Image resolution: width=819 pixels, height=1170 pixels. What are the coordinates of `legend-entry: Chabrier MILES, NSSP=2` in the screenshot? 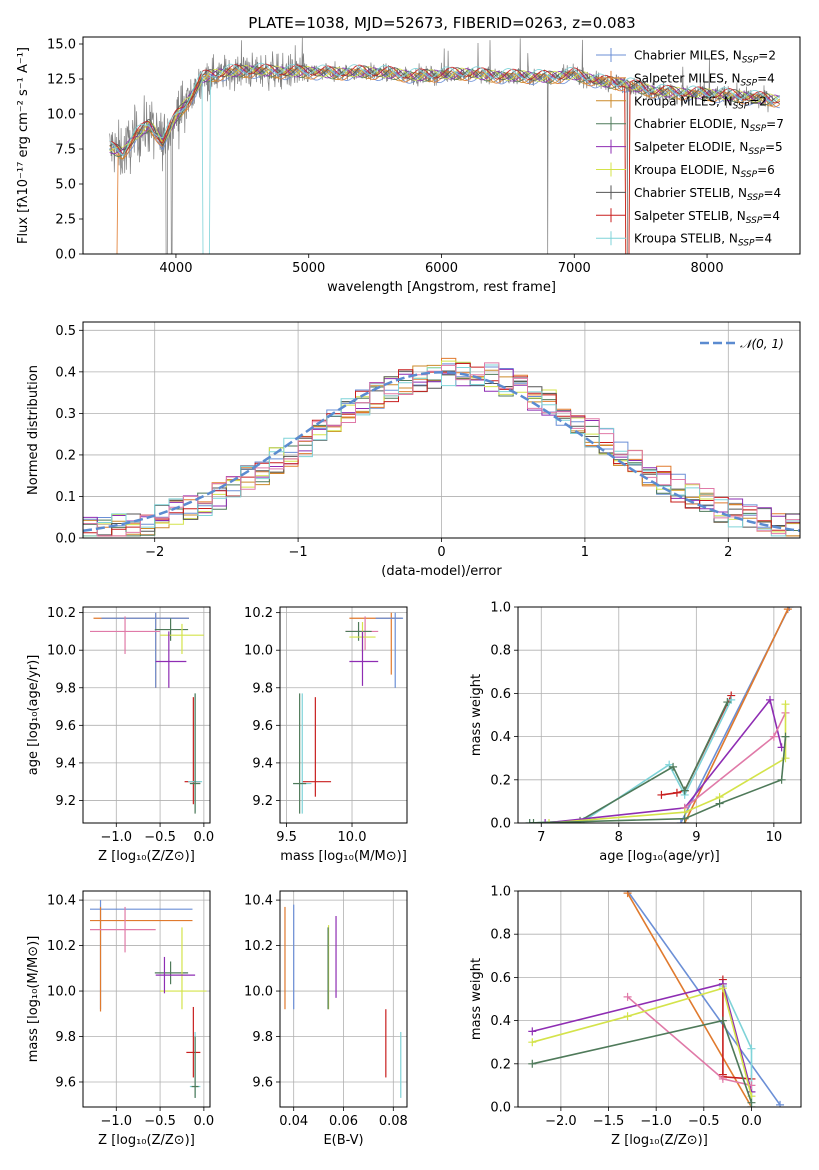 It's located at (705, 57).